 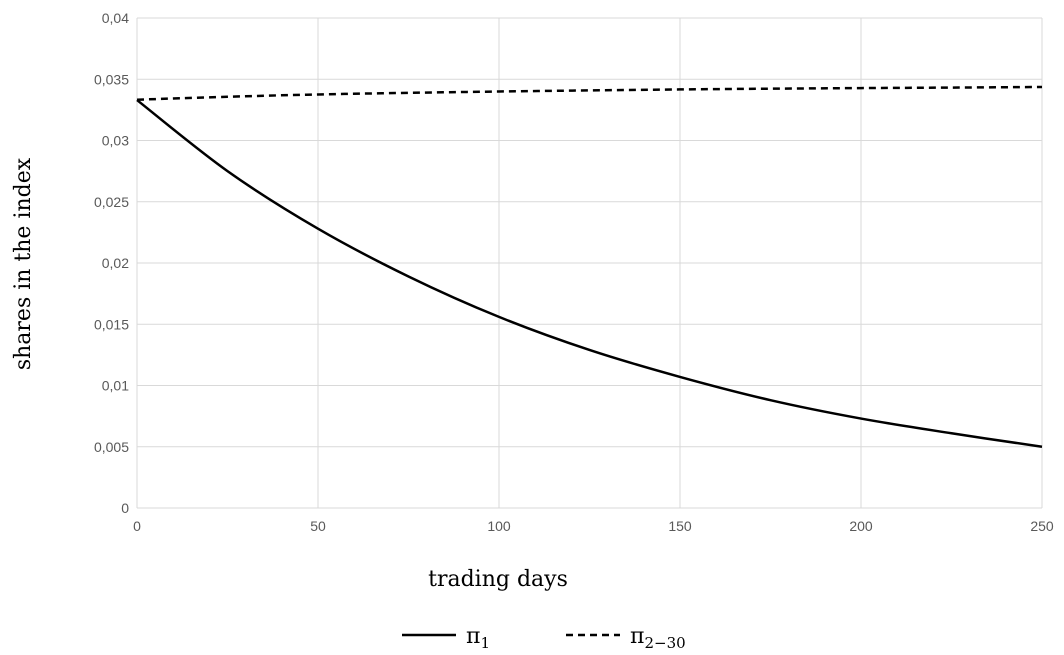 What do you see at coordinates (1042, 526) in the screenshot?
I see `x-tick-label: 250` at bounding box center [1042, 526].